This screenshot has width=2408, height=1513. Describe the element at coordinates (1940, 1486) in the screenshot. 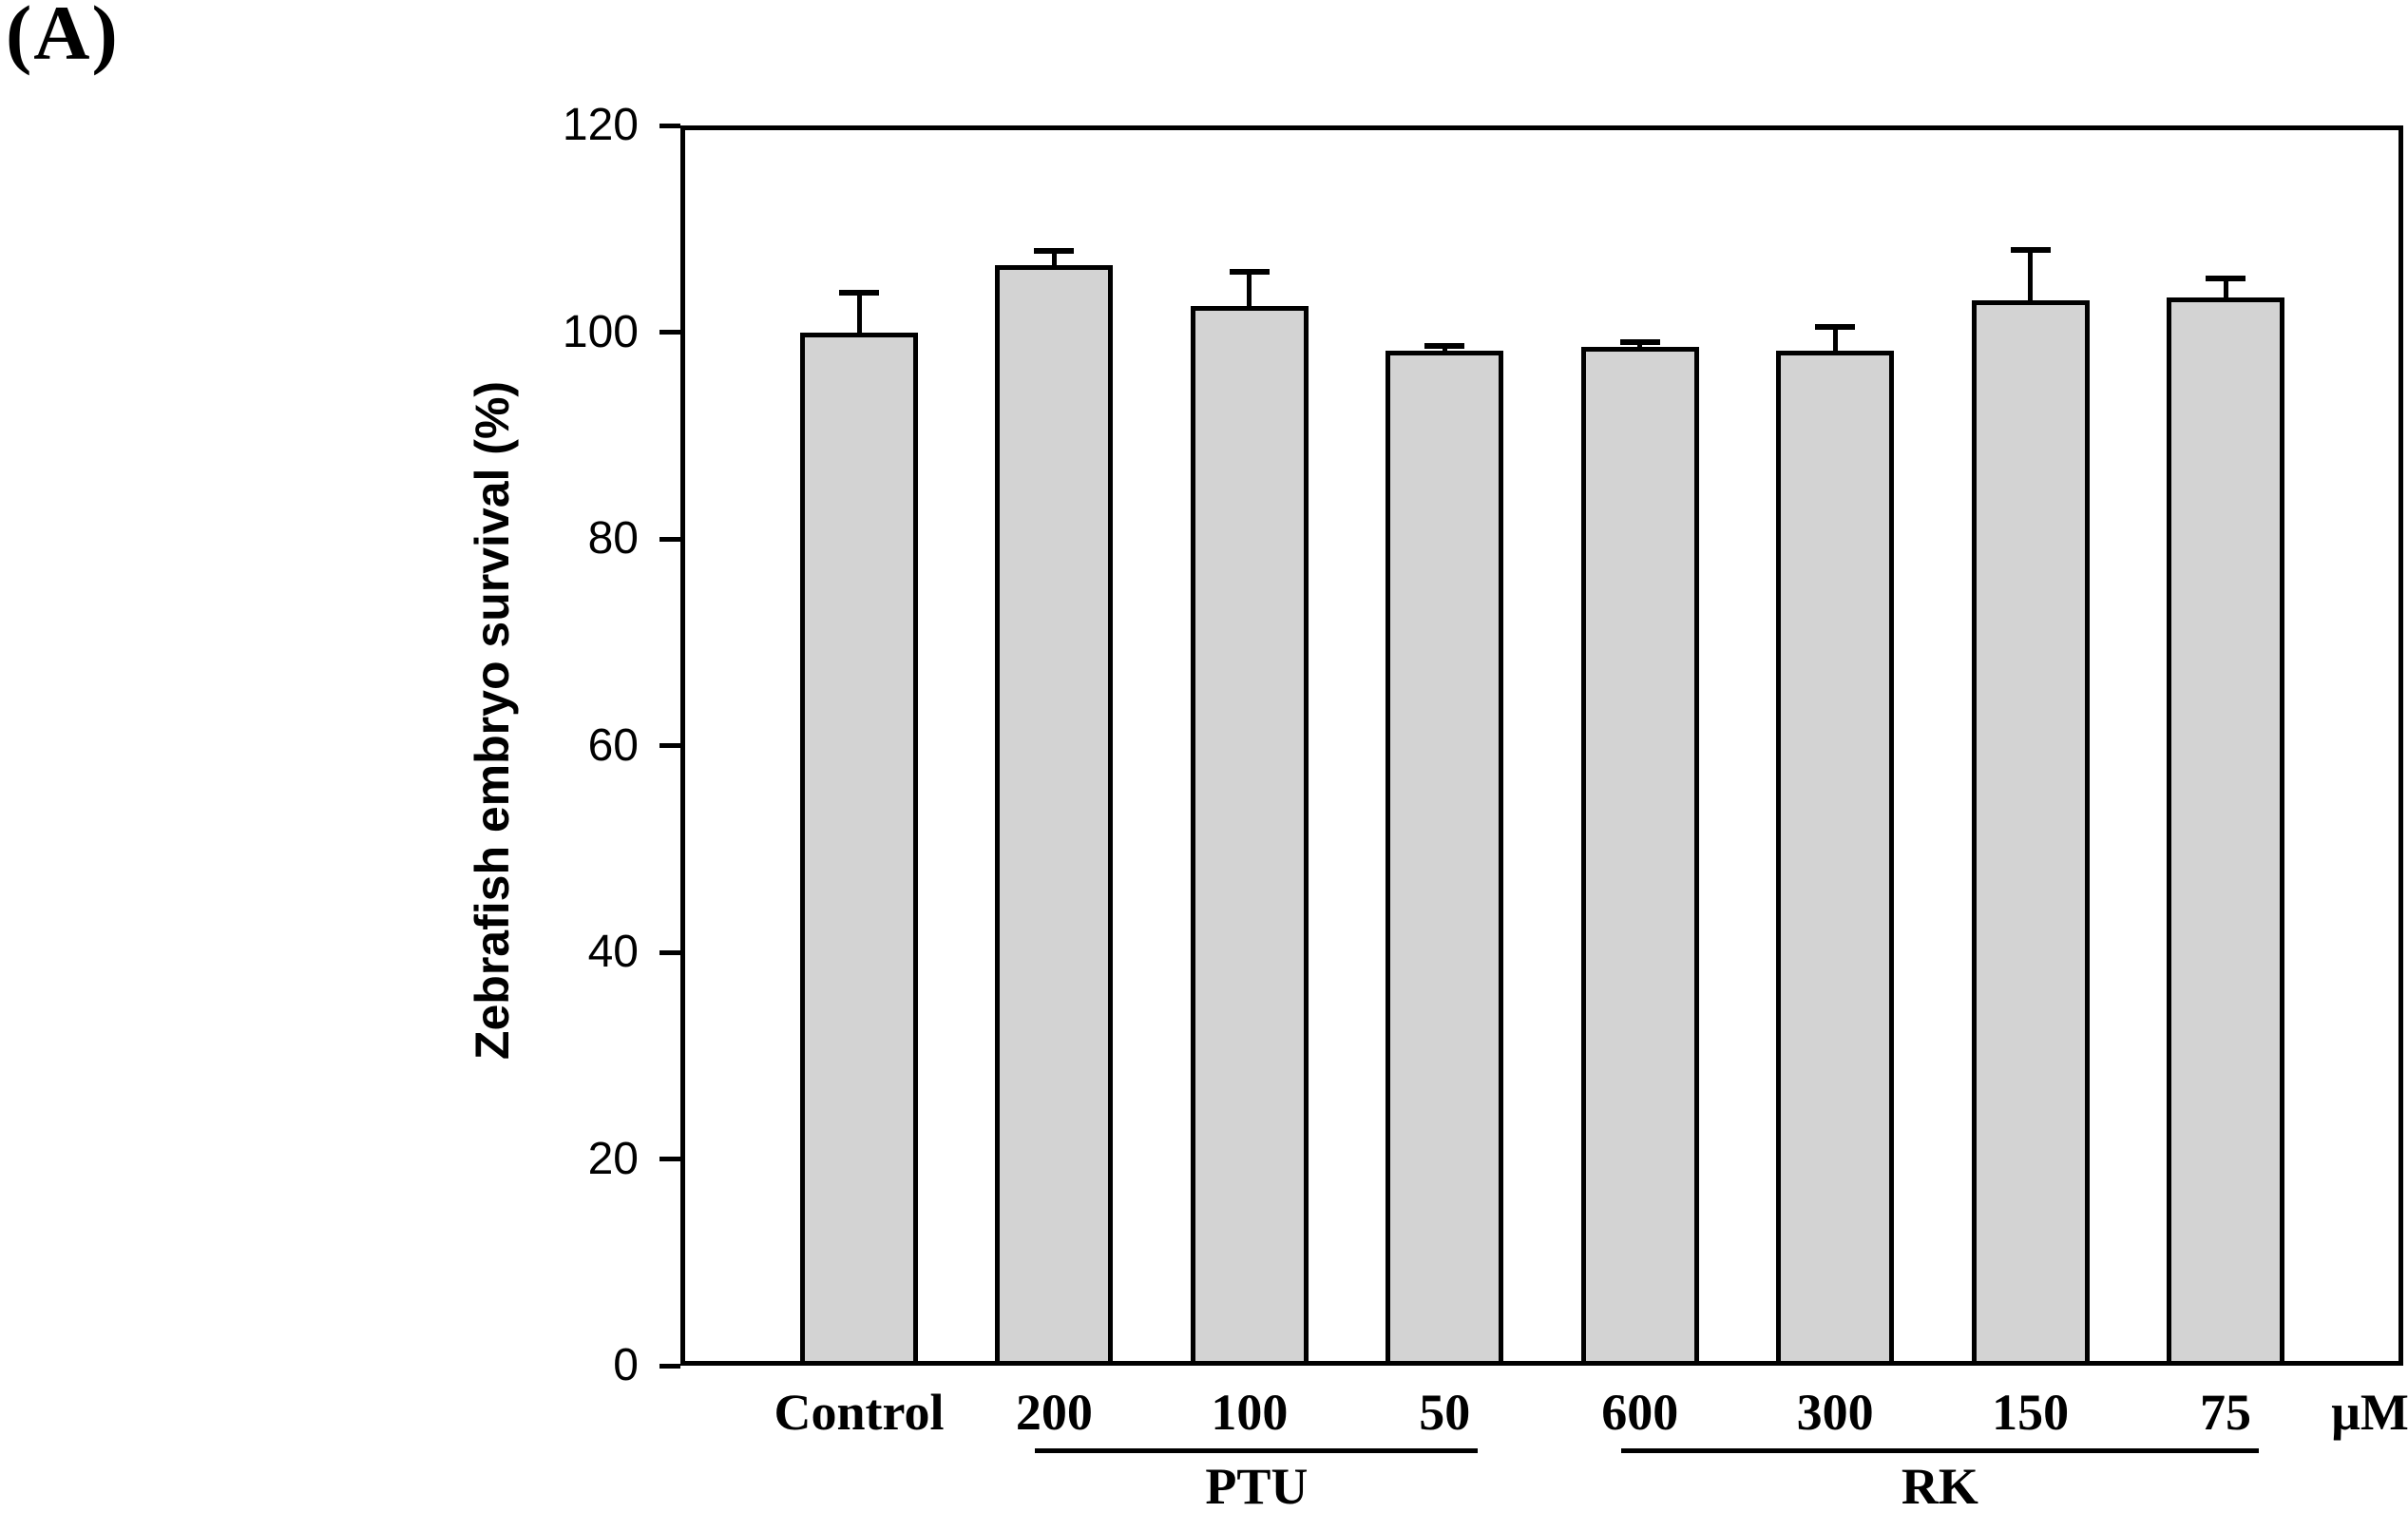

I see `group-label-rk: RK` at that location.